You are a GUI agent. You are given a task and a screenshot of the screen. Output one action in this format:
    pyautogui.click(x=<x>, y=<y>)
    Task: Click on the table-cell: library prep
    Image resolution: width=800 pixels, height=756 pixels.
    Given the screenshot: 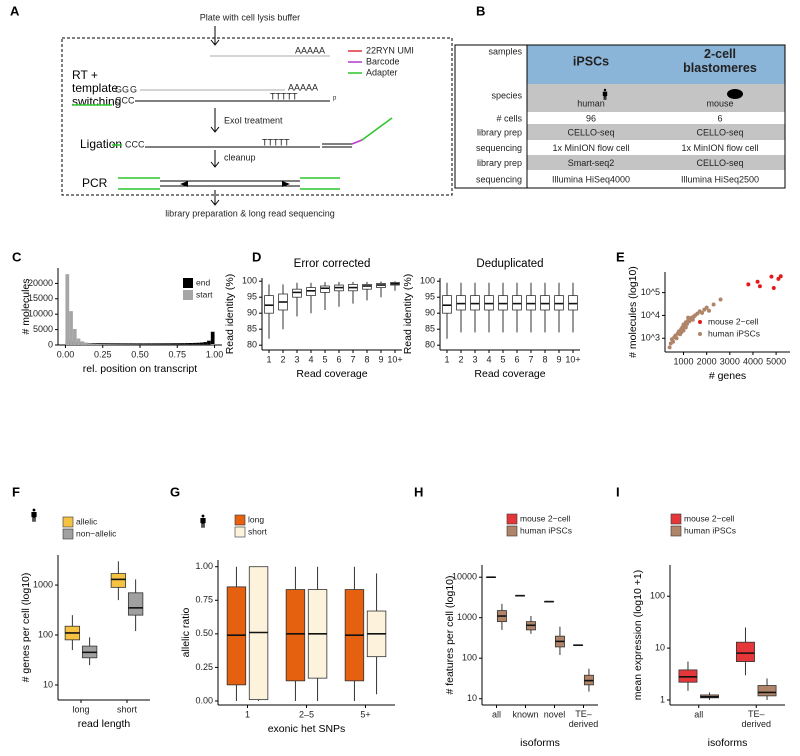 What is the action you would take?
    pyautogui.click(x=499, y=132)
    